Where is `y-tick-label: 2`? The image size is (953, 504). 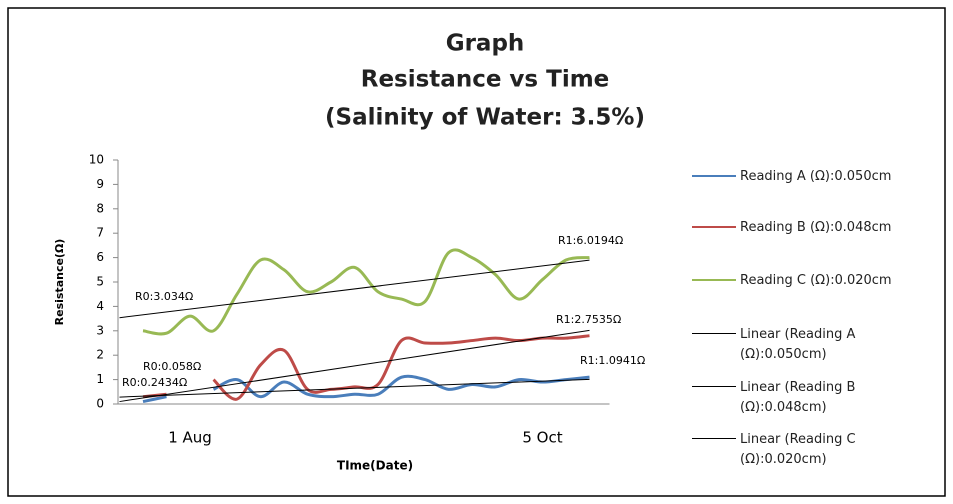 y-tick-label: 2 is located at coordinates (100, 355).